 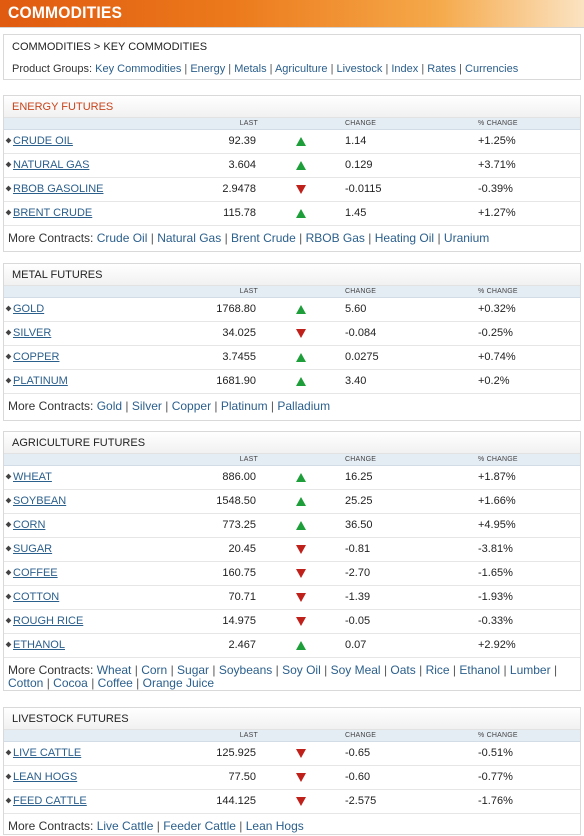 I want to click on commodity-link: PLATINUM, so click(x=40, y=381).